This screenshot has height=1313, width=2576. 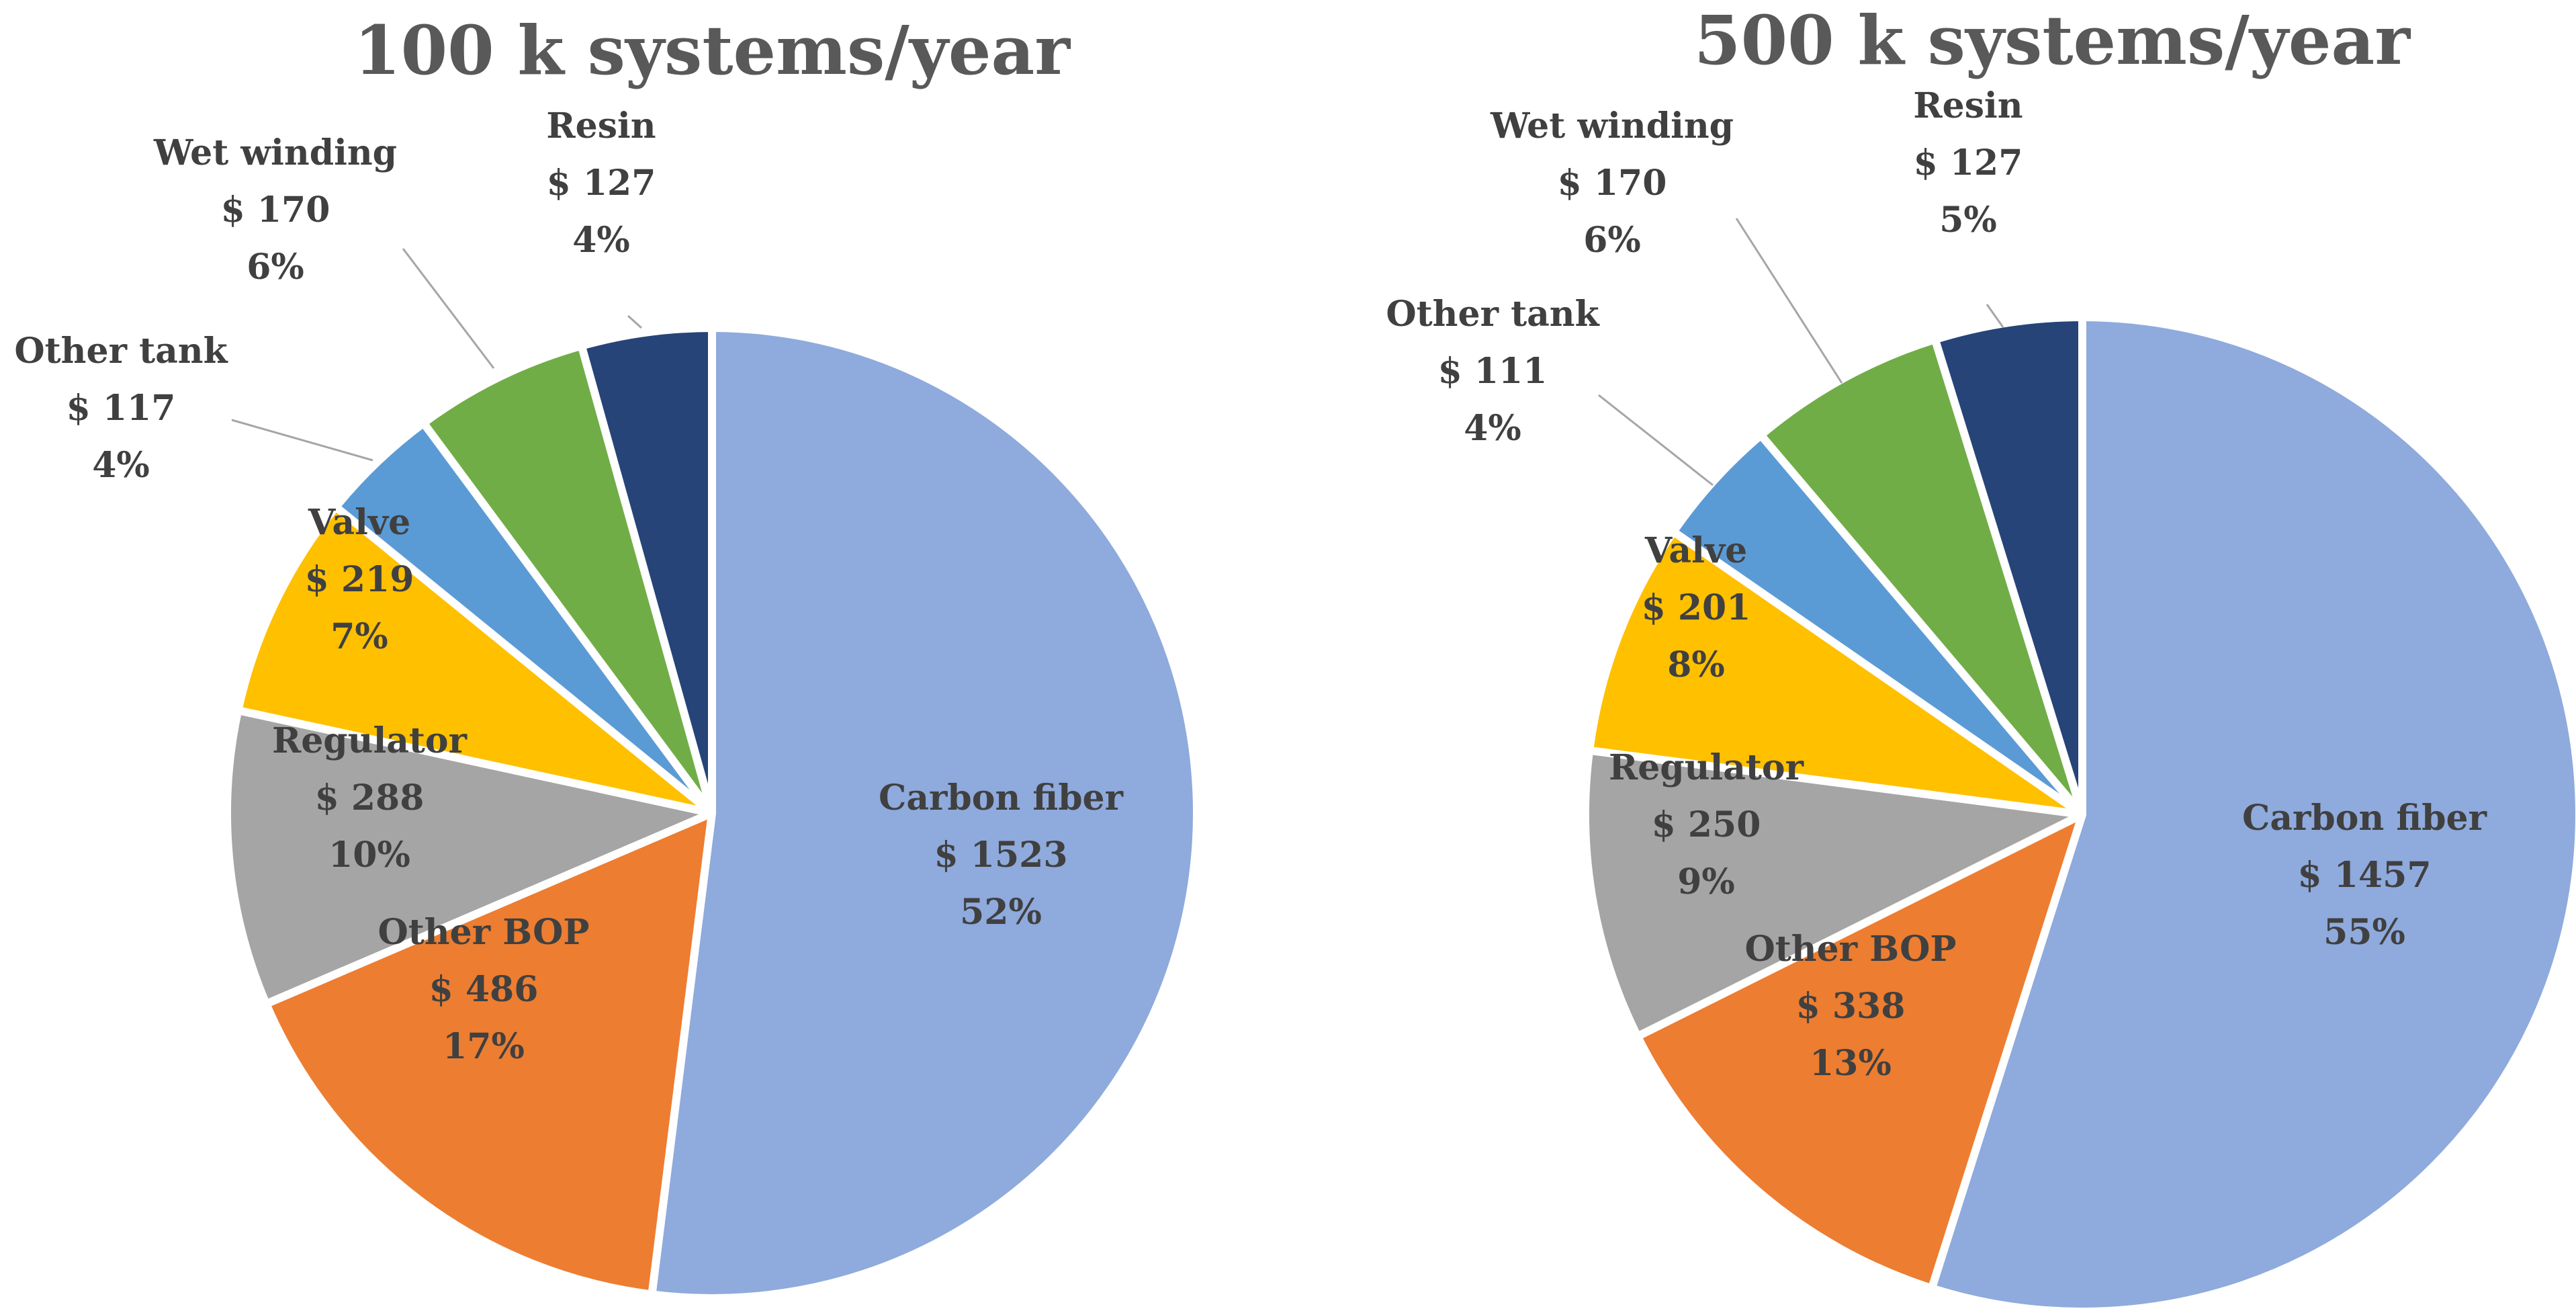 What do you see at coordinates (359, 637) in the screenshot?
I see `slice-percent-label: 7%` at bounding box center [359, 637].